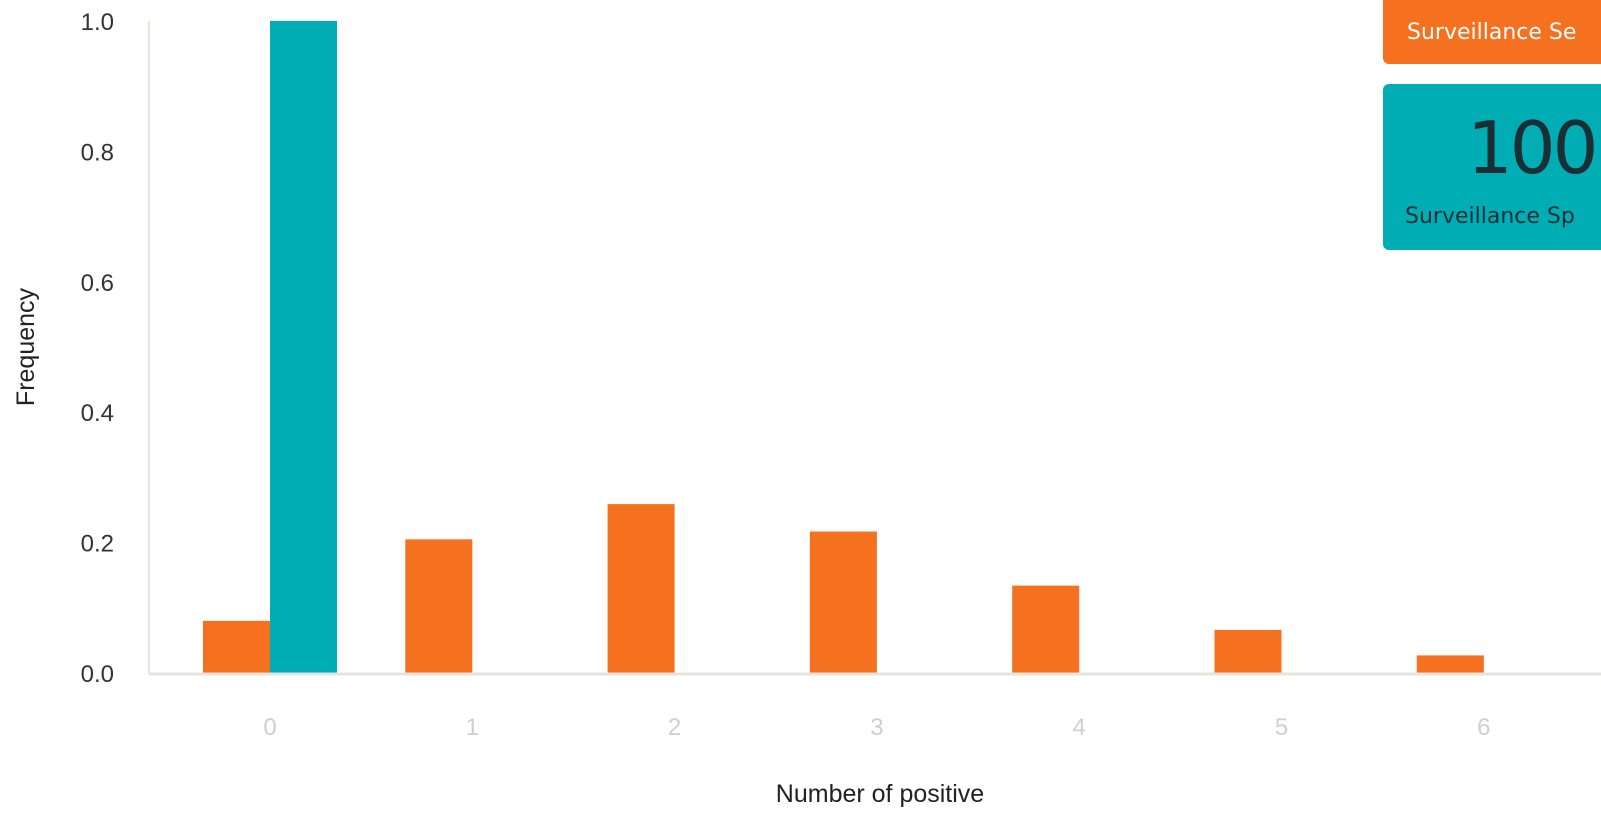  I want to click on surveillance-sp-value: 100, so click(1532, 148).